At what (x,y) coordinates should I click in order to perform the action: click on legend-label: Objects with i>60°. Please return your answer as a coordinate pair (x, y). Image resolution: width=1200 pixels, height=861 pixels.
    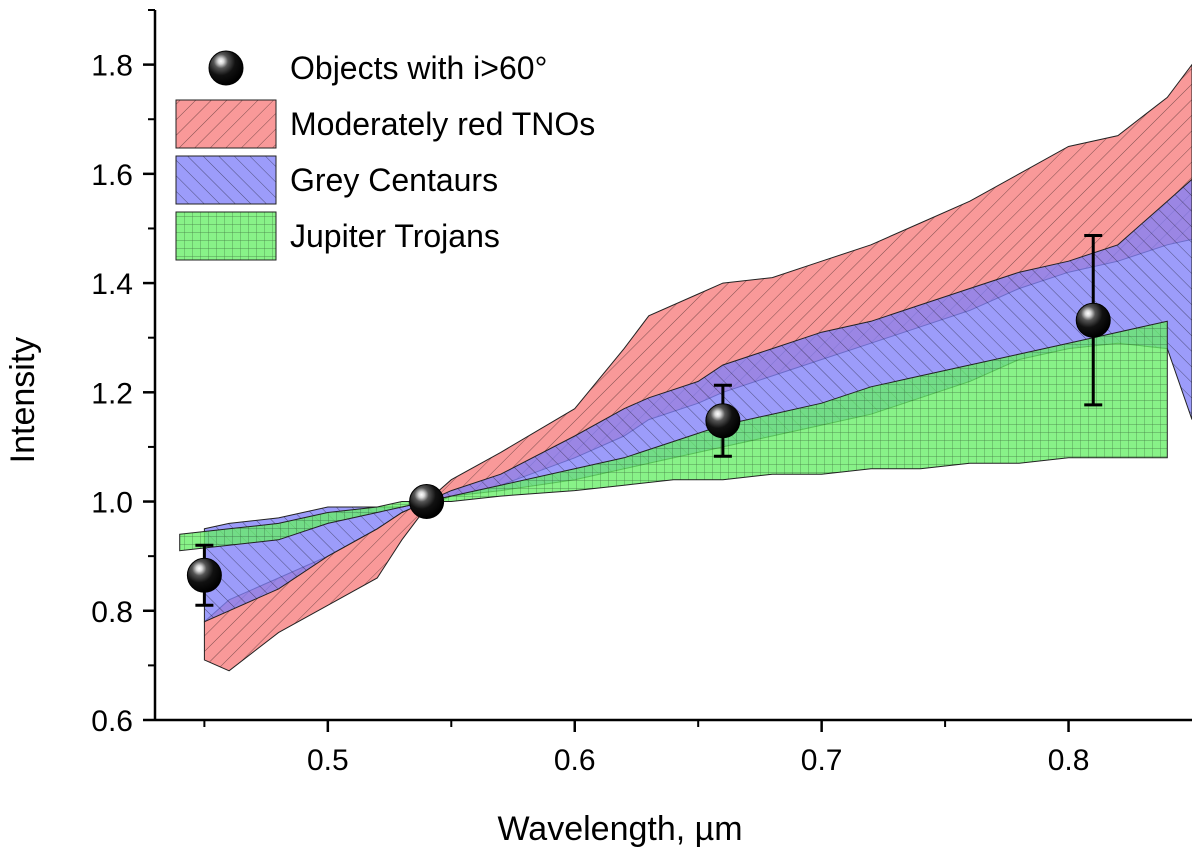
    Looking at the image, I should click on (418, 68).